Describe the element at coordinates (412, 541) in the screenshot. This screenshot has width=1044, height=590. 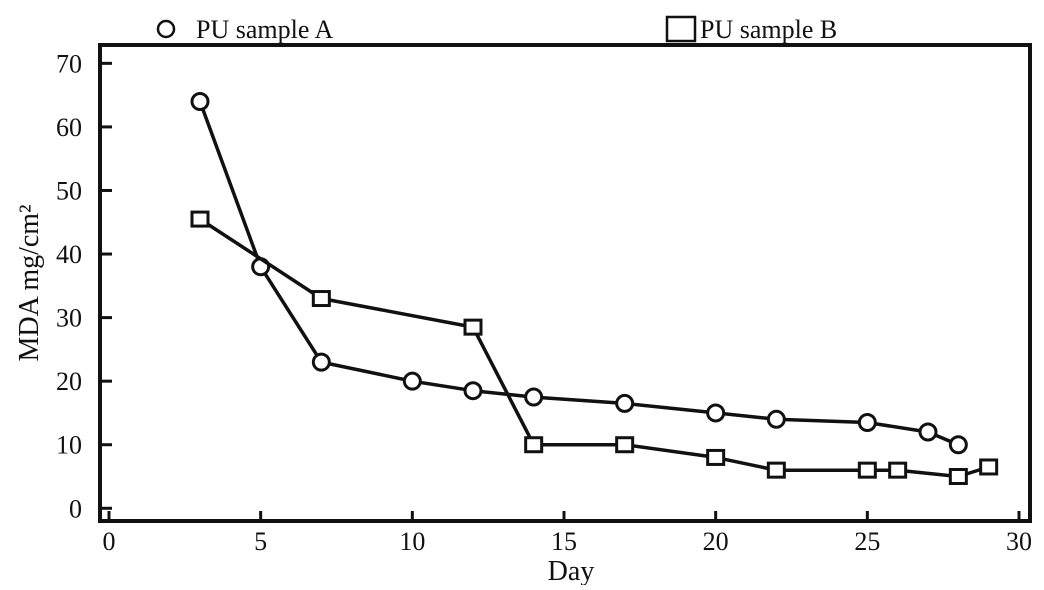
I see `x-tick-label: 10` at that location.